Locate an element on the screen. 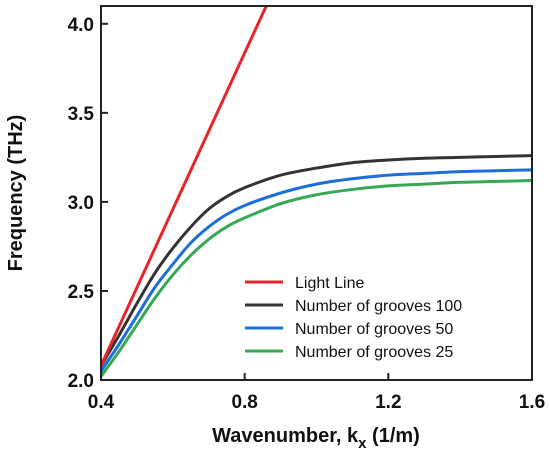 Image resolution: width=550 pixels, height=453 pixels. y-tick-label: 3.0 is located at coordinates (81, 203).